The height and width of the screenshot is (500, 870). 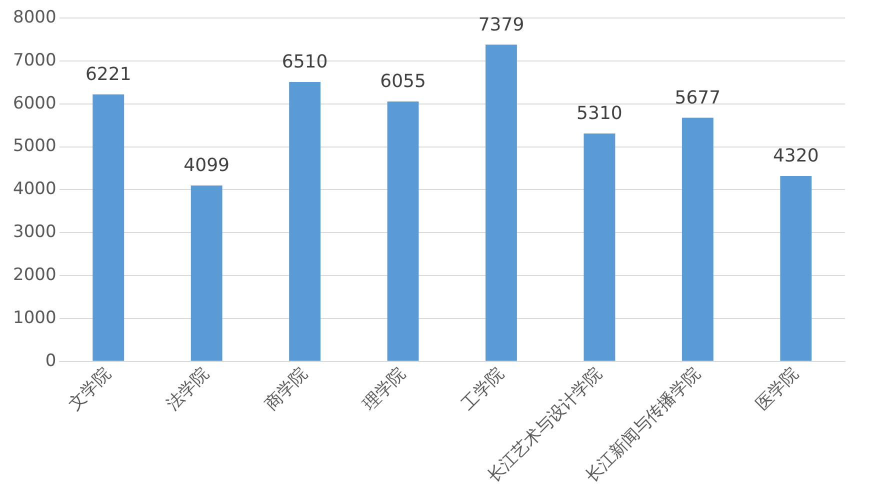 What do you see at coordinates (34, 318) in the screenshot?
I see `y-tick-label: 1000` at bounding box center [34, 318].